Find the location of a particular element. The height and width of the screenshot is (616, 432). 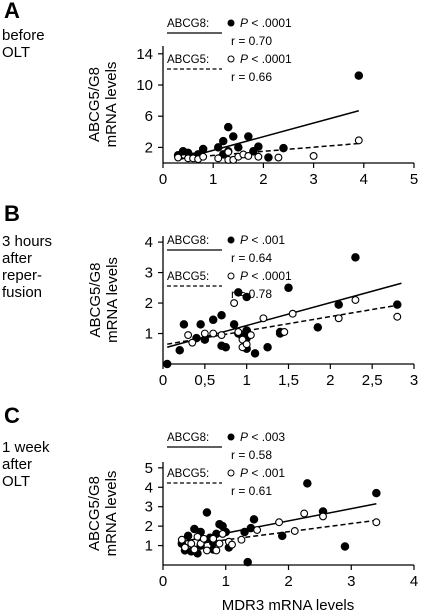

p-text: < .003 is located at coordinates (266, 437).